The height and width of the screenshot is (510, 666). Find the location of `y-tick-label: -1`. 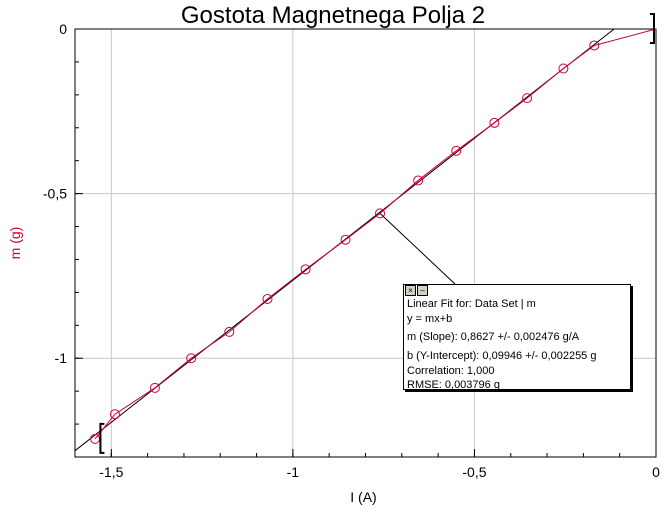

y-tick-label: -1 is located at coordinates (61, 358).